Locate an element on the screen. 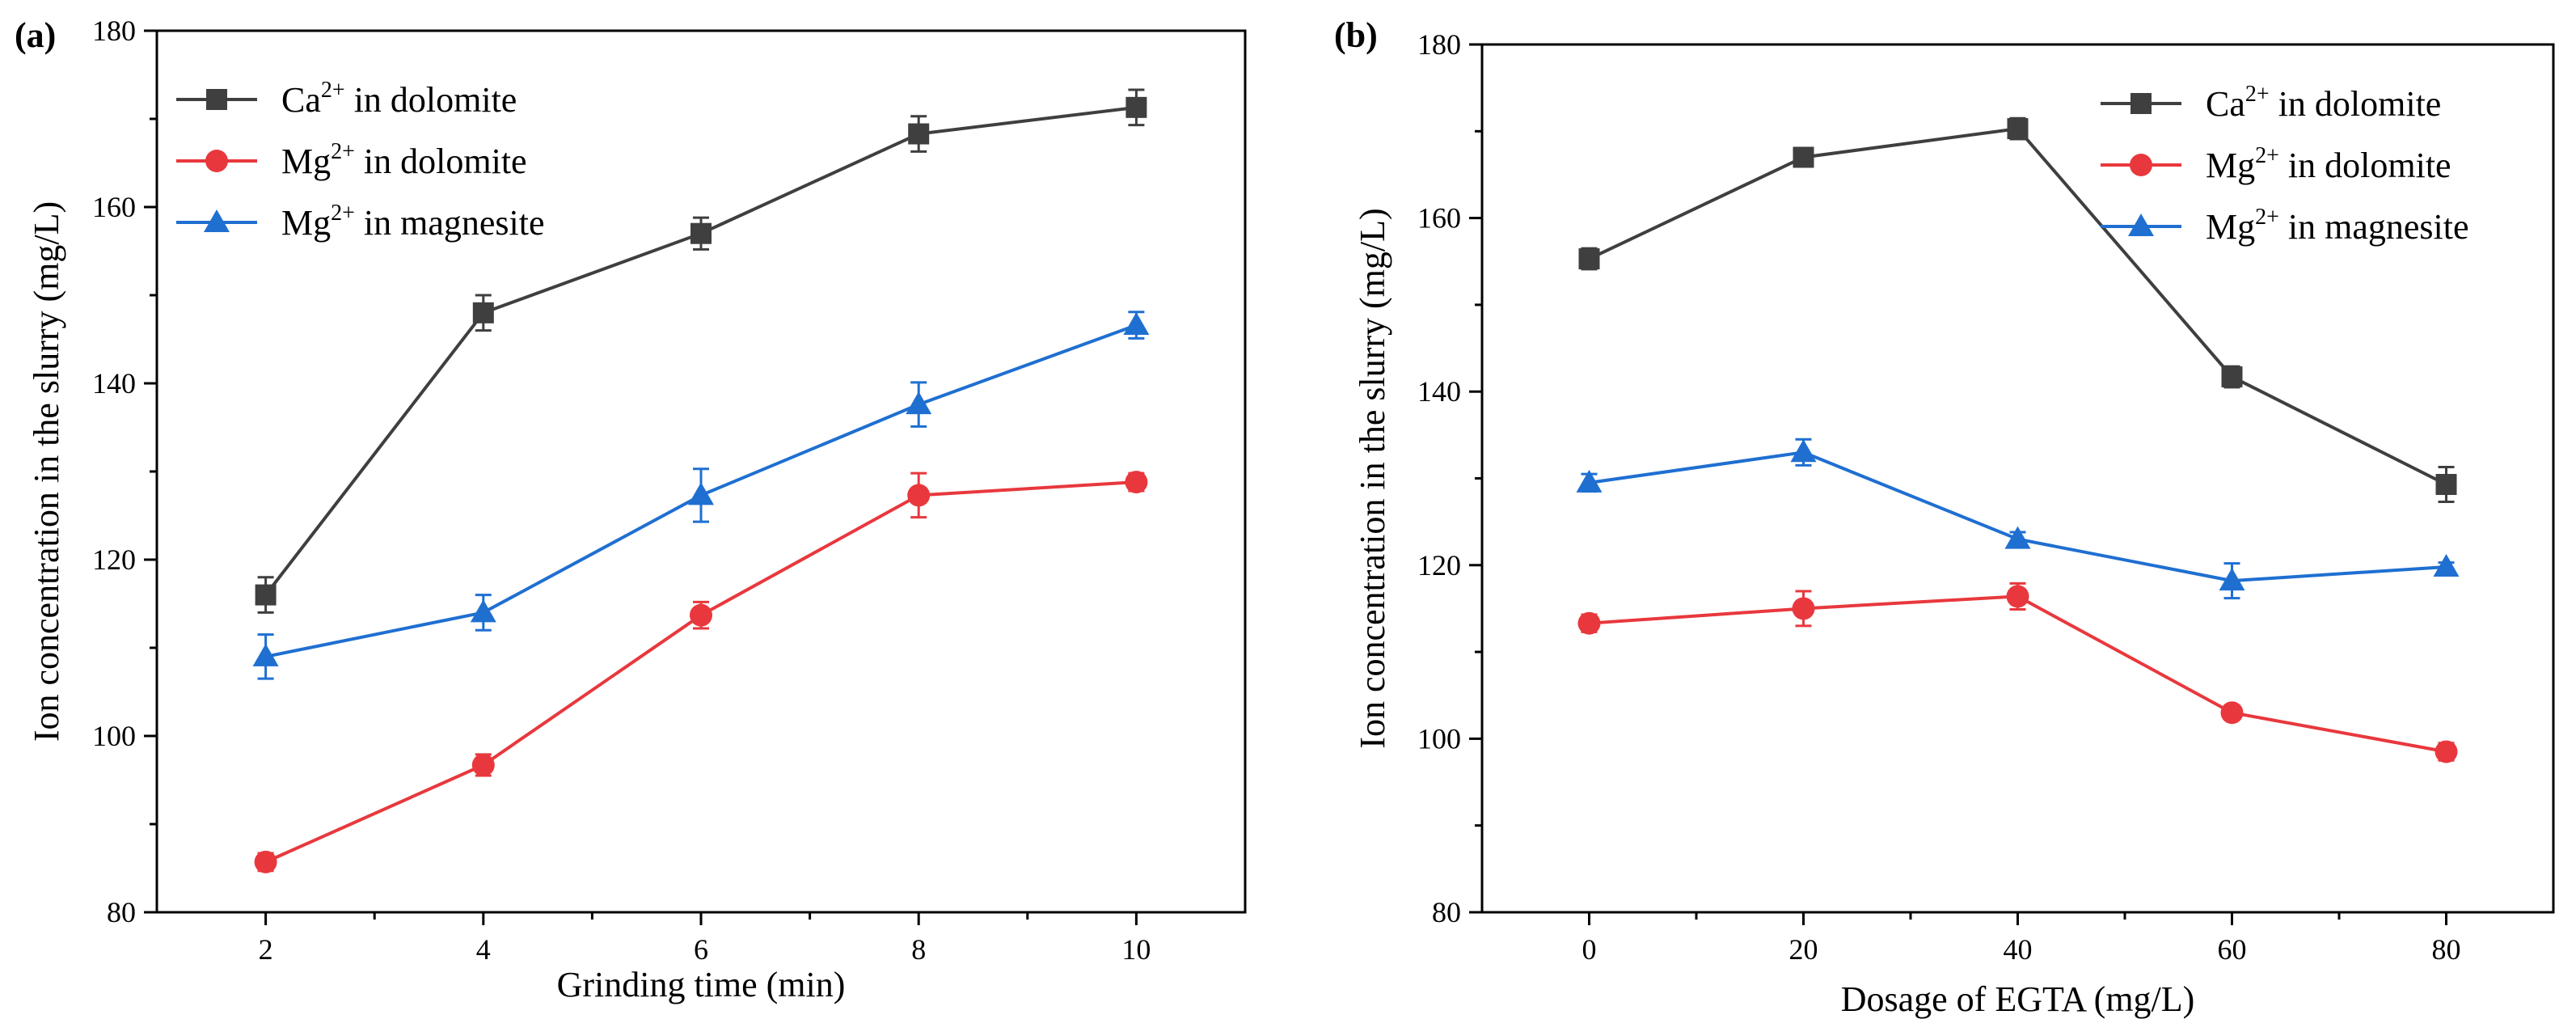 The width and height of the screenshot is (2576, 1036). x-tick-label: 10 is located at coordinates (1136, 949).